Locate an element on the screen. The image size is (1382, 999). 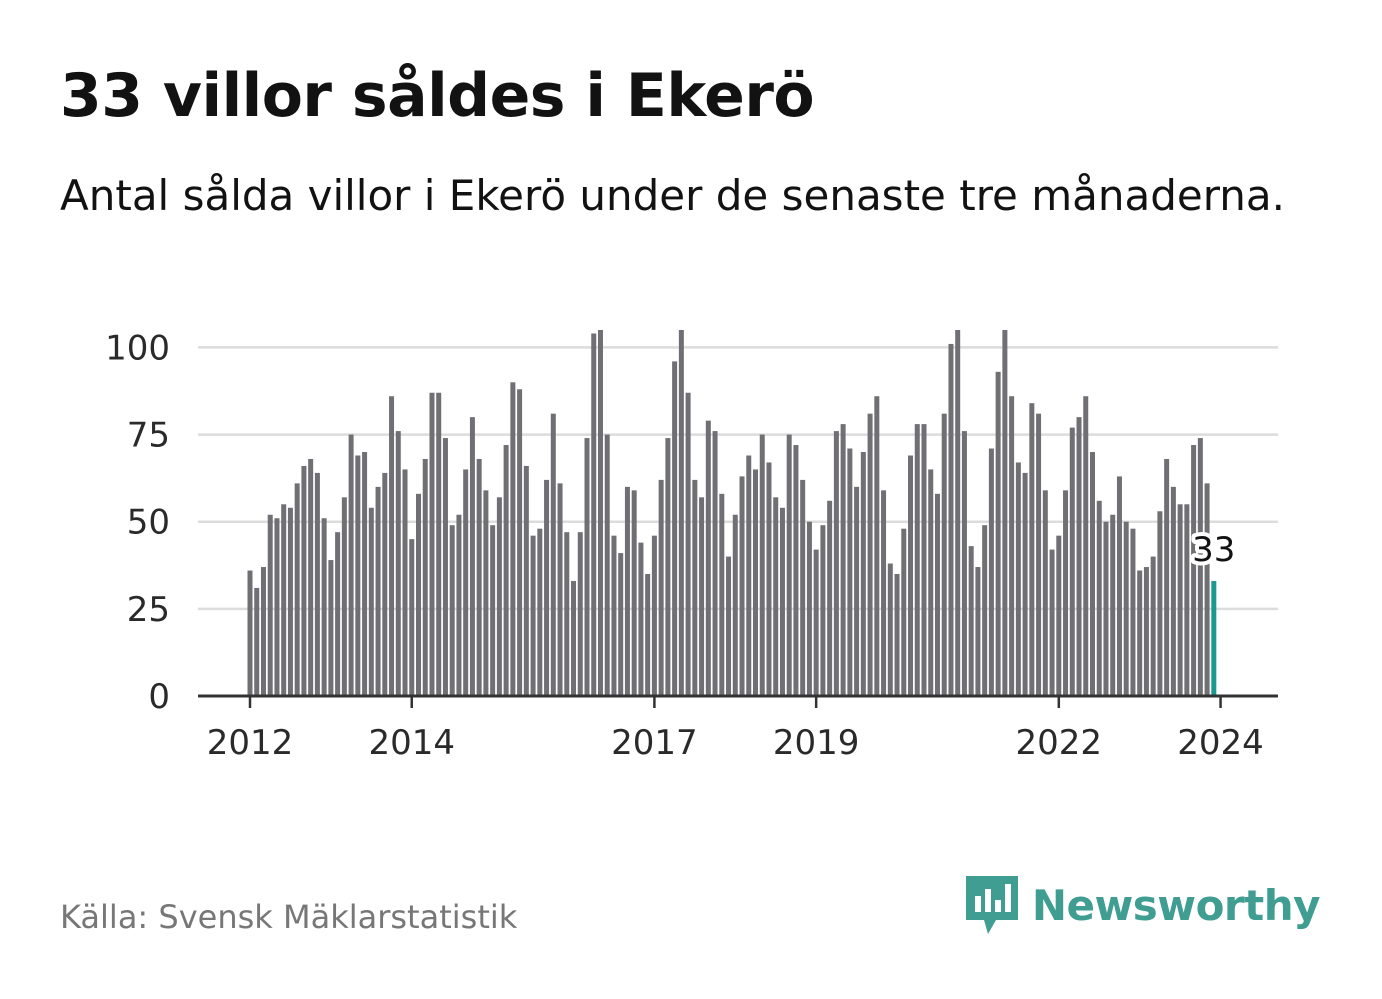
highlight-value-label: 33 is located at coordinates (1213, 550).